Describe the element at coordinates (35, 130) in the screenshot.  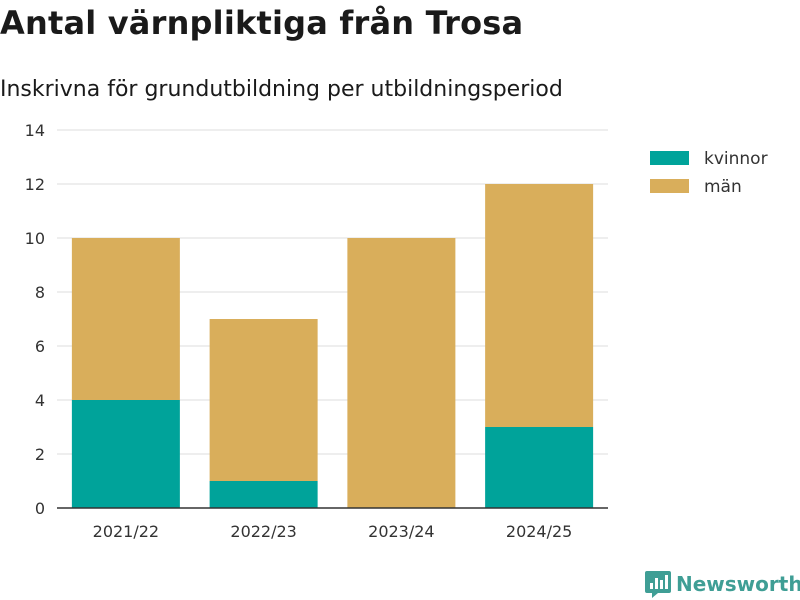
I see `y-tick-label: 14` at that location.